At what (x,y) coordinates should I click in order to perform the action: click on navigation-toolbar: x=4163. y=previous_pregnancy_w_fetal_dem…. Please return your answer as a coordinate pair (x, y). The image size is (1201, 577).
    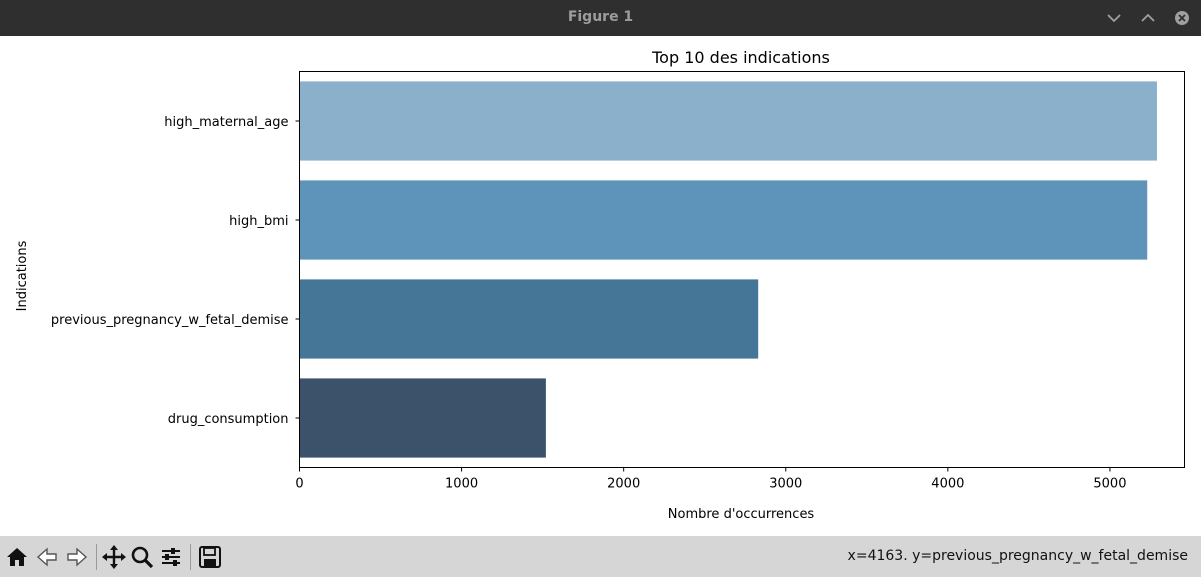
    Looking at the image, I should click on (600, 556).